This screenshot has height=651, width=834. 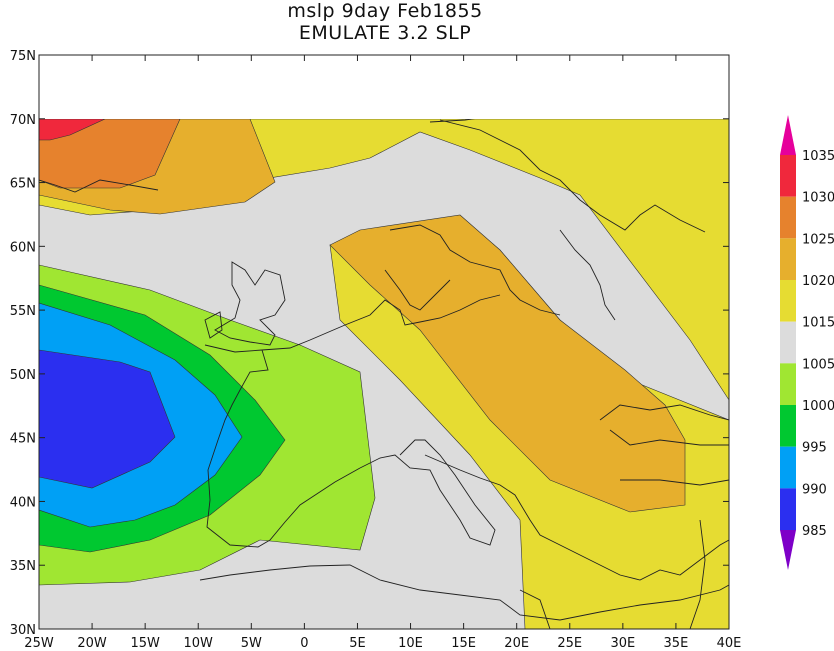 What do you see at coordinates (385, 11) in the screenshot?
I see `chart-title: mslp 9day Feb1855` at bounding box center [385, 11].